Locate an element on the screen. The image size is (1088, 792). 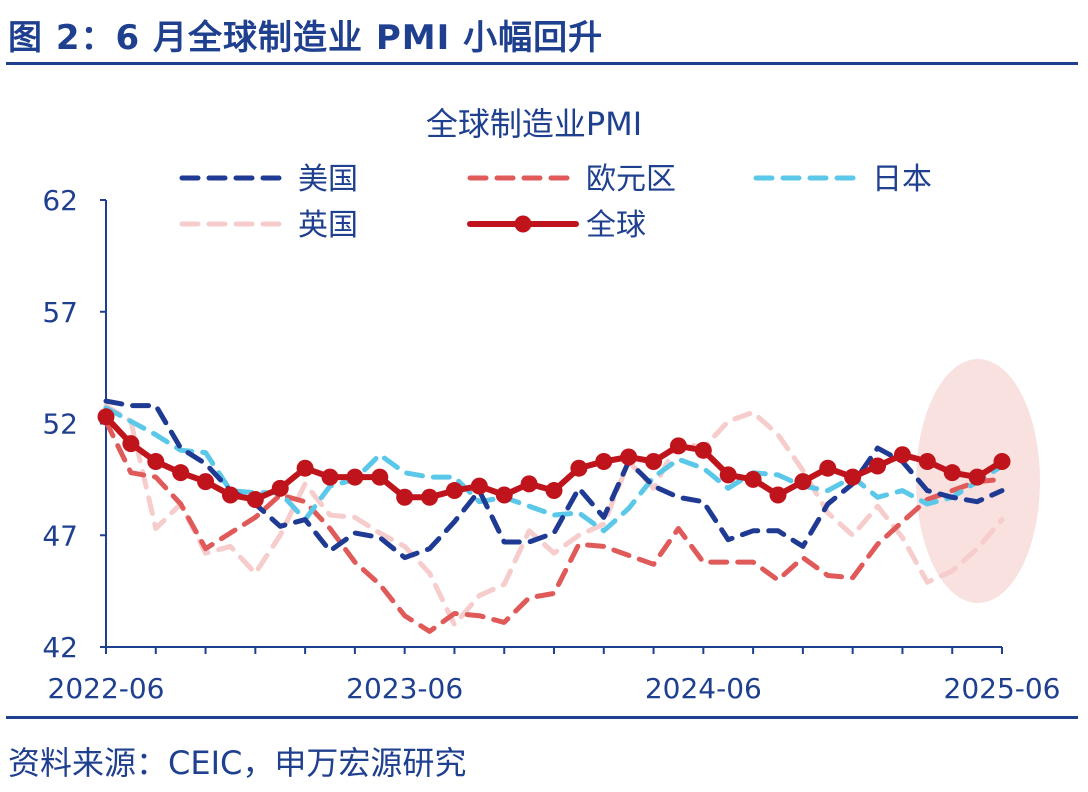
legend-label: 英国 is located at coordinates (328, 225).